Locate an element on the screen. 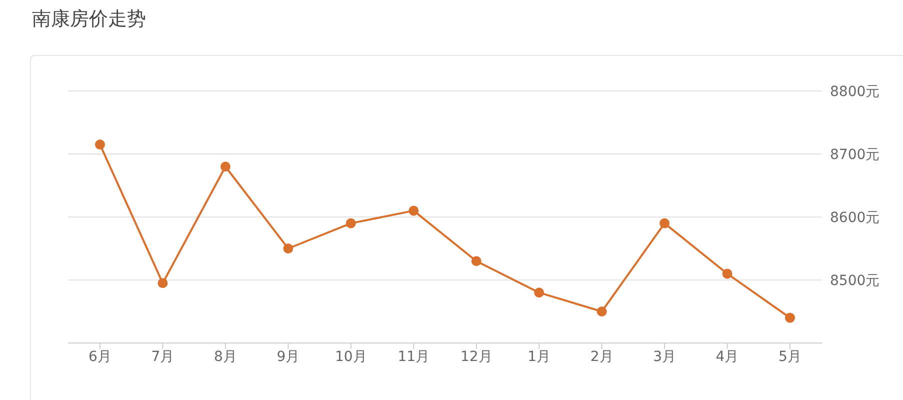 This screenshot has width=903, height=400. x-tick-label: 10月 is located at coordinates (350, 356).